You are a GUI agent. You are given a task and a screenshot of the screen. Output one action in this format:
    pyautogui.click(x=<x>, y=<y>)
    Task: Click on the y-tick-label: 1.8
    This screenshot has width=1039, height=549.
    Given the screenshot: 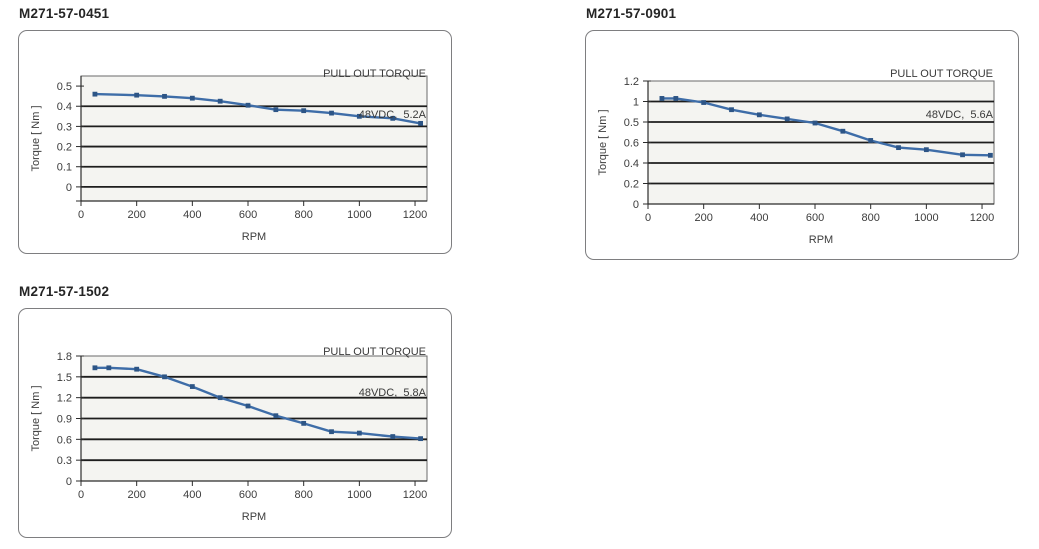 What is the action you would take?
    pyautogui.click(x=64, y=357)
    